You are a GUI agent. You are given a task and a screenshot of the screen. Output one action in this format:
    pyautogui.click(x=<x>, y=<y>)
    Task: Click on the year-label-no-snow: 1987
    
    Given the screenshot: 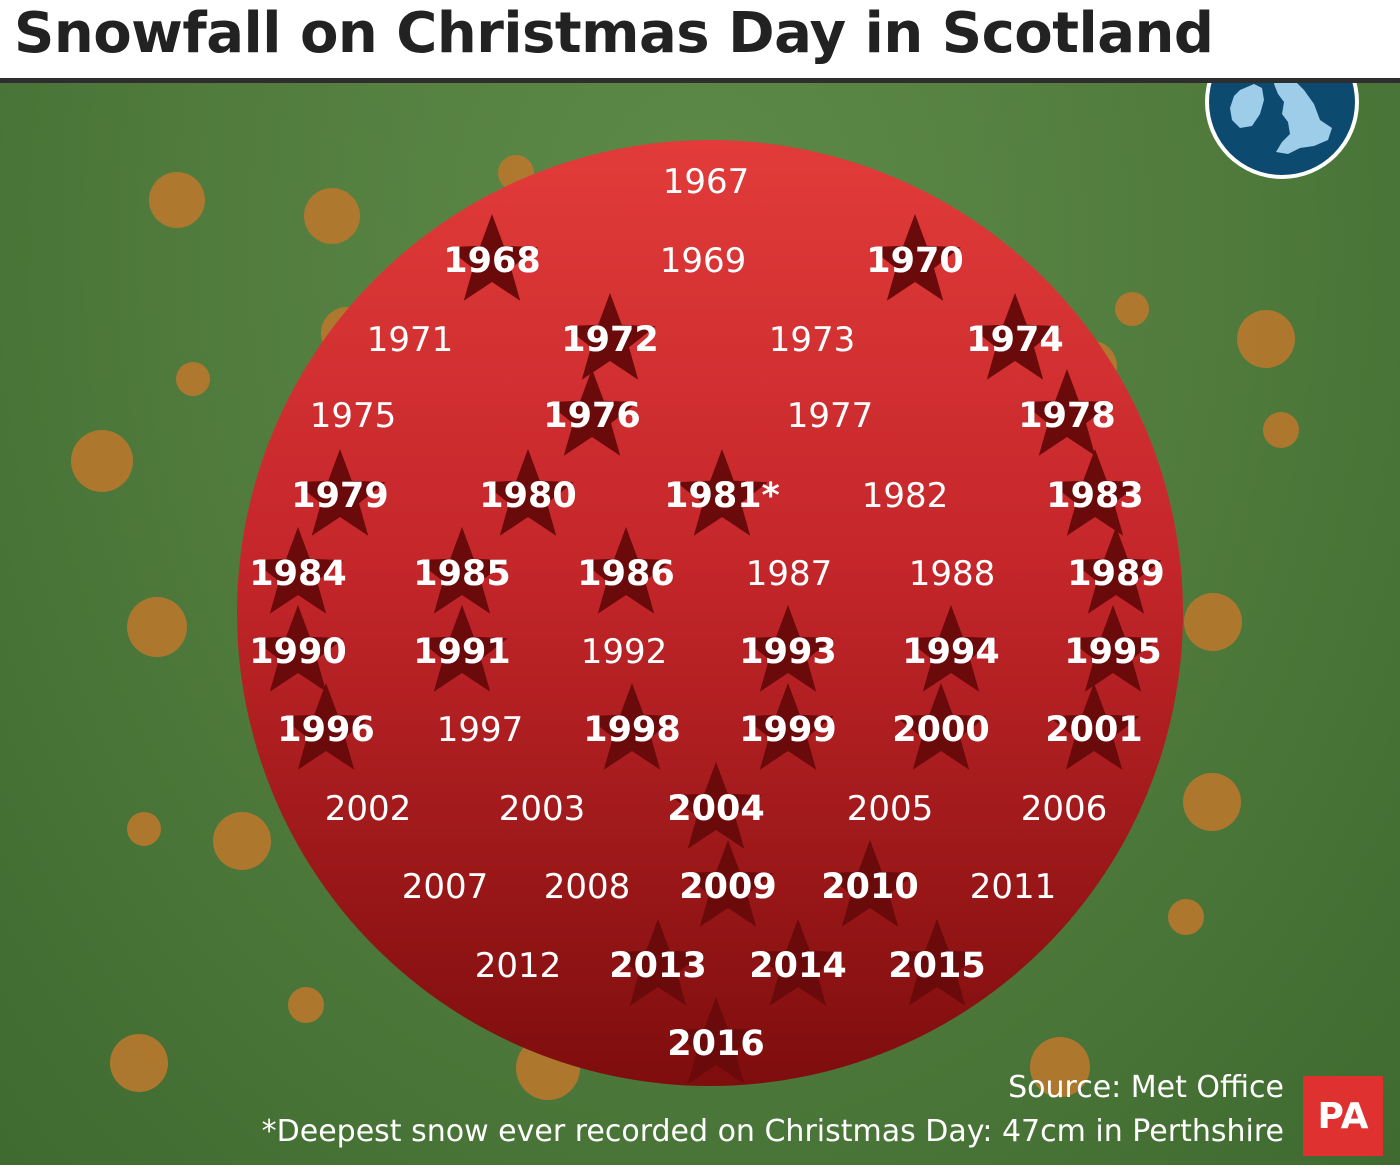 What is the action you would take?
    pyautogui.click(x=789, y=574)
    